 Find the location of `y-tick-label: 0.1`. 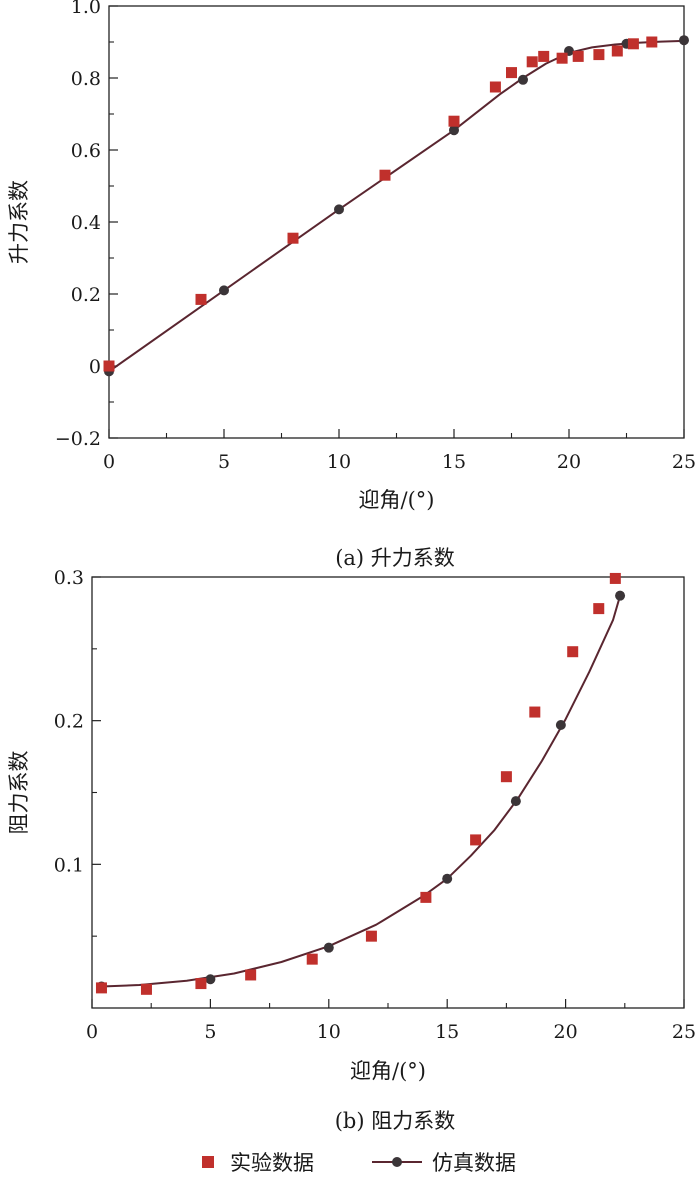

y-tick-label: 0.1 is located at coordinates (69, 865).